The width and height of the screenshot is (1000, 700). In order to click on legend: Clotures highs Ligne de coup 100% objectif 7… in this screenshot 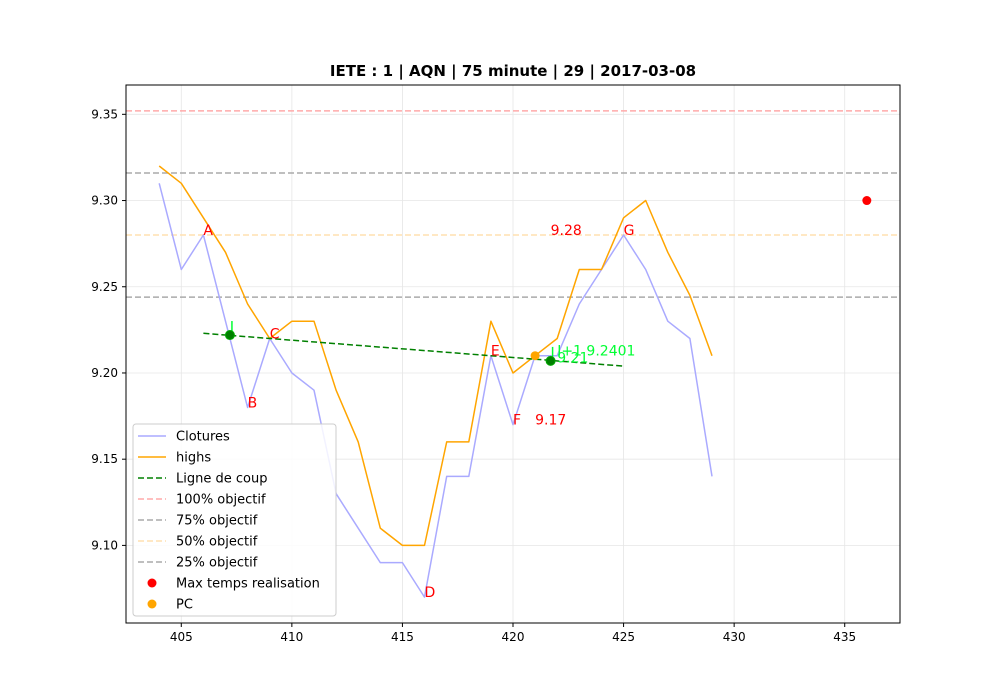, I will do `click(234, 520)`.